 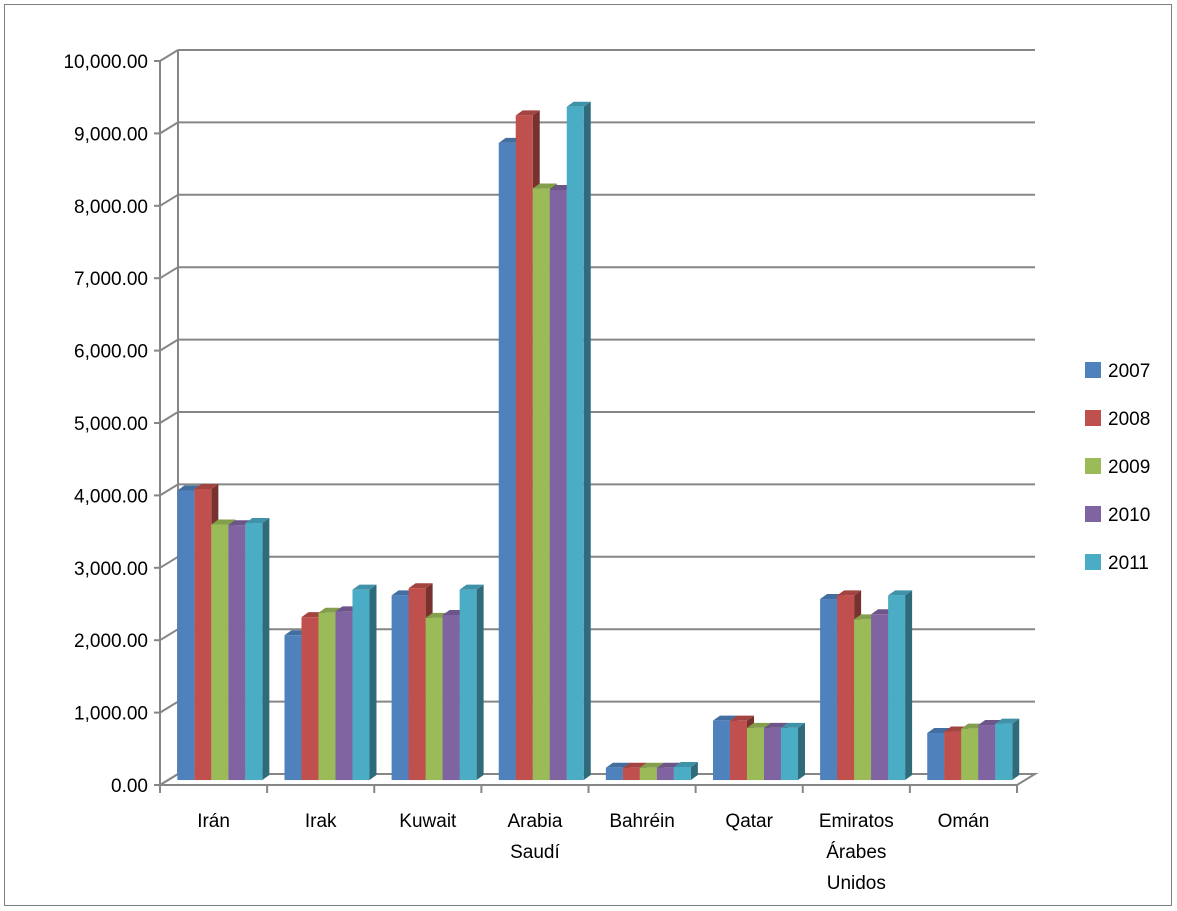 What do you see at coordinates (111, 641) in the screenshot?
I see `y-tick-label: 2,000.00` at bounding box center [111, 641].